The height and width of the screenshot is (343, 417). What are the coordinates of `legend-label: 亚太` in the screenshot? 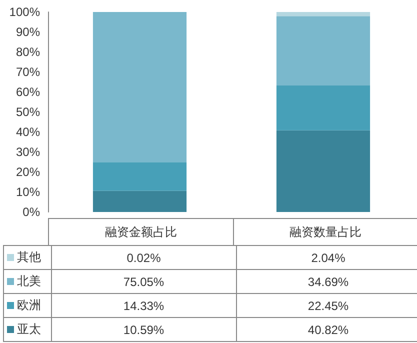 It's located at (28, 330).